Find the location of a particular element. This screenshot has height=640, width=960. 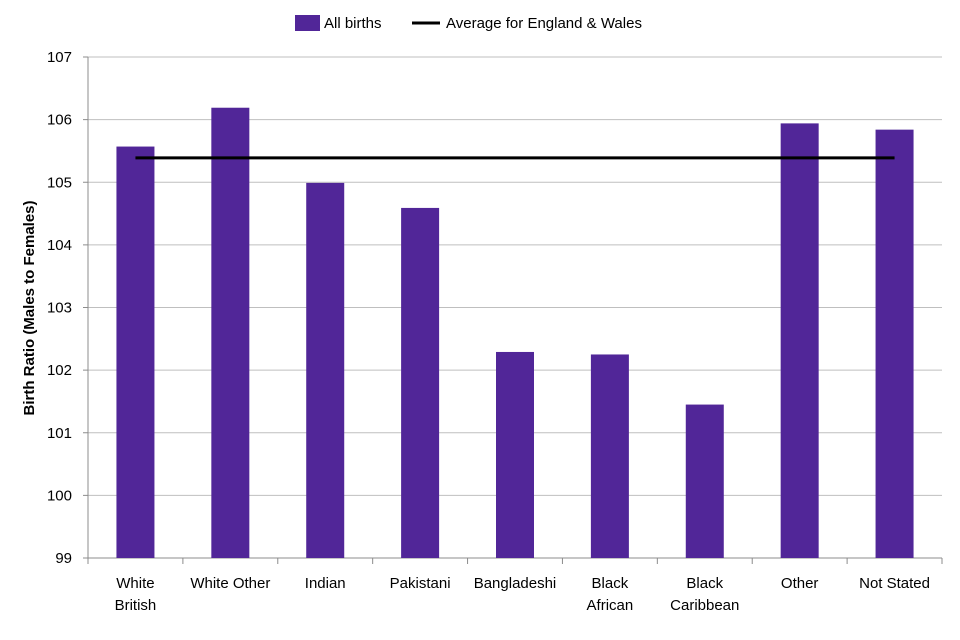

y-tick-labels: 99 100 101 102 103 104 105 106 107 is located at coordinates (59, 308).